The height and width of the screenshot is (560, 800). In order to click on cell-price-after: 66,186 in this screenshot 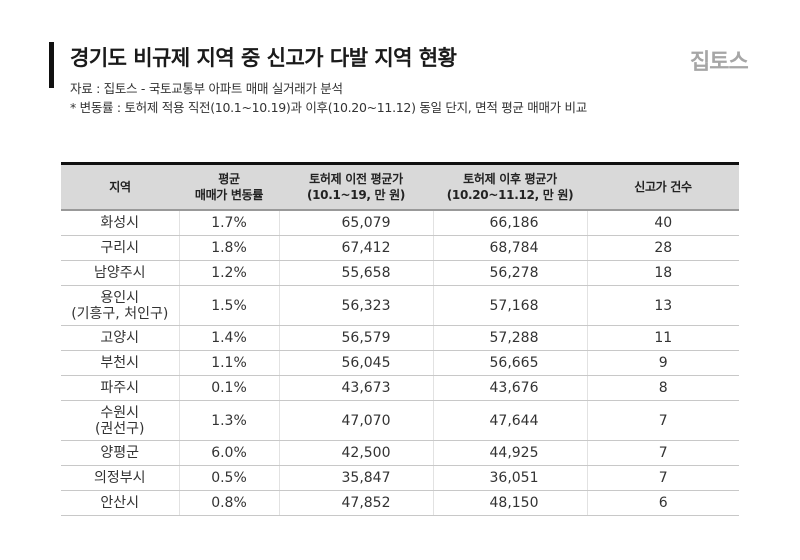, I will do `click(510, 223)`.